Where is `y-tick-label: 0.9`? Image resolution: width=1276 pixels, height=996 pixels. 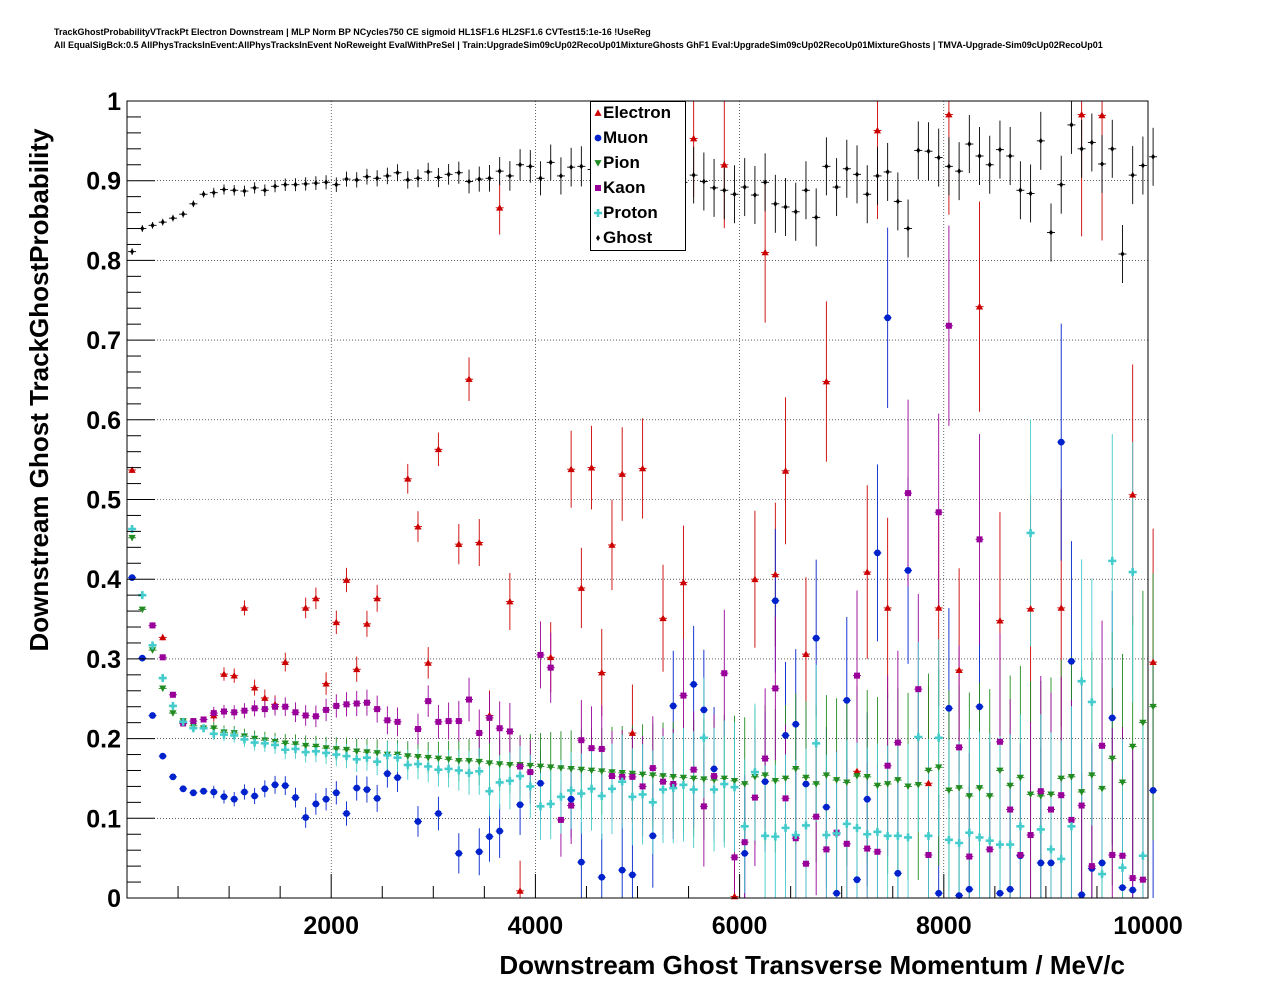 y-tick-label: 0.9 is located at coordinates (103, 182).